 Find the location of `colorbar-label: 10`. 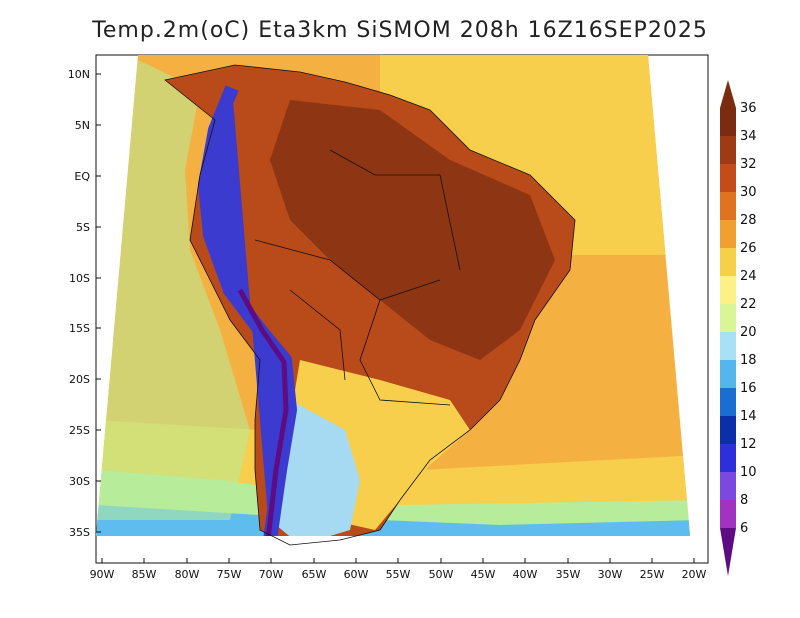

colorbar-label: 10 is located at coordinates (748, 472).